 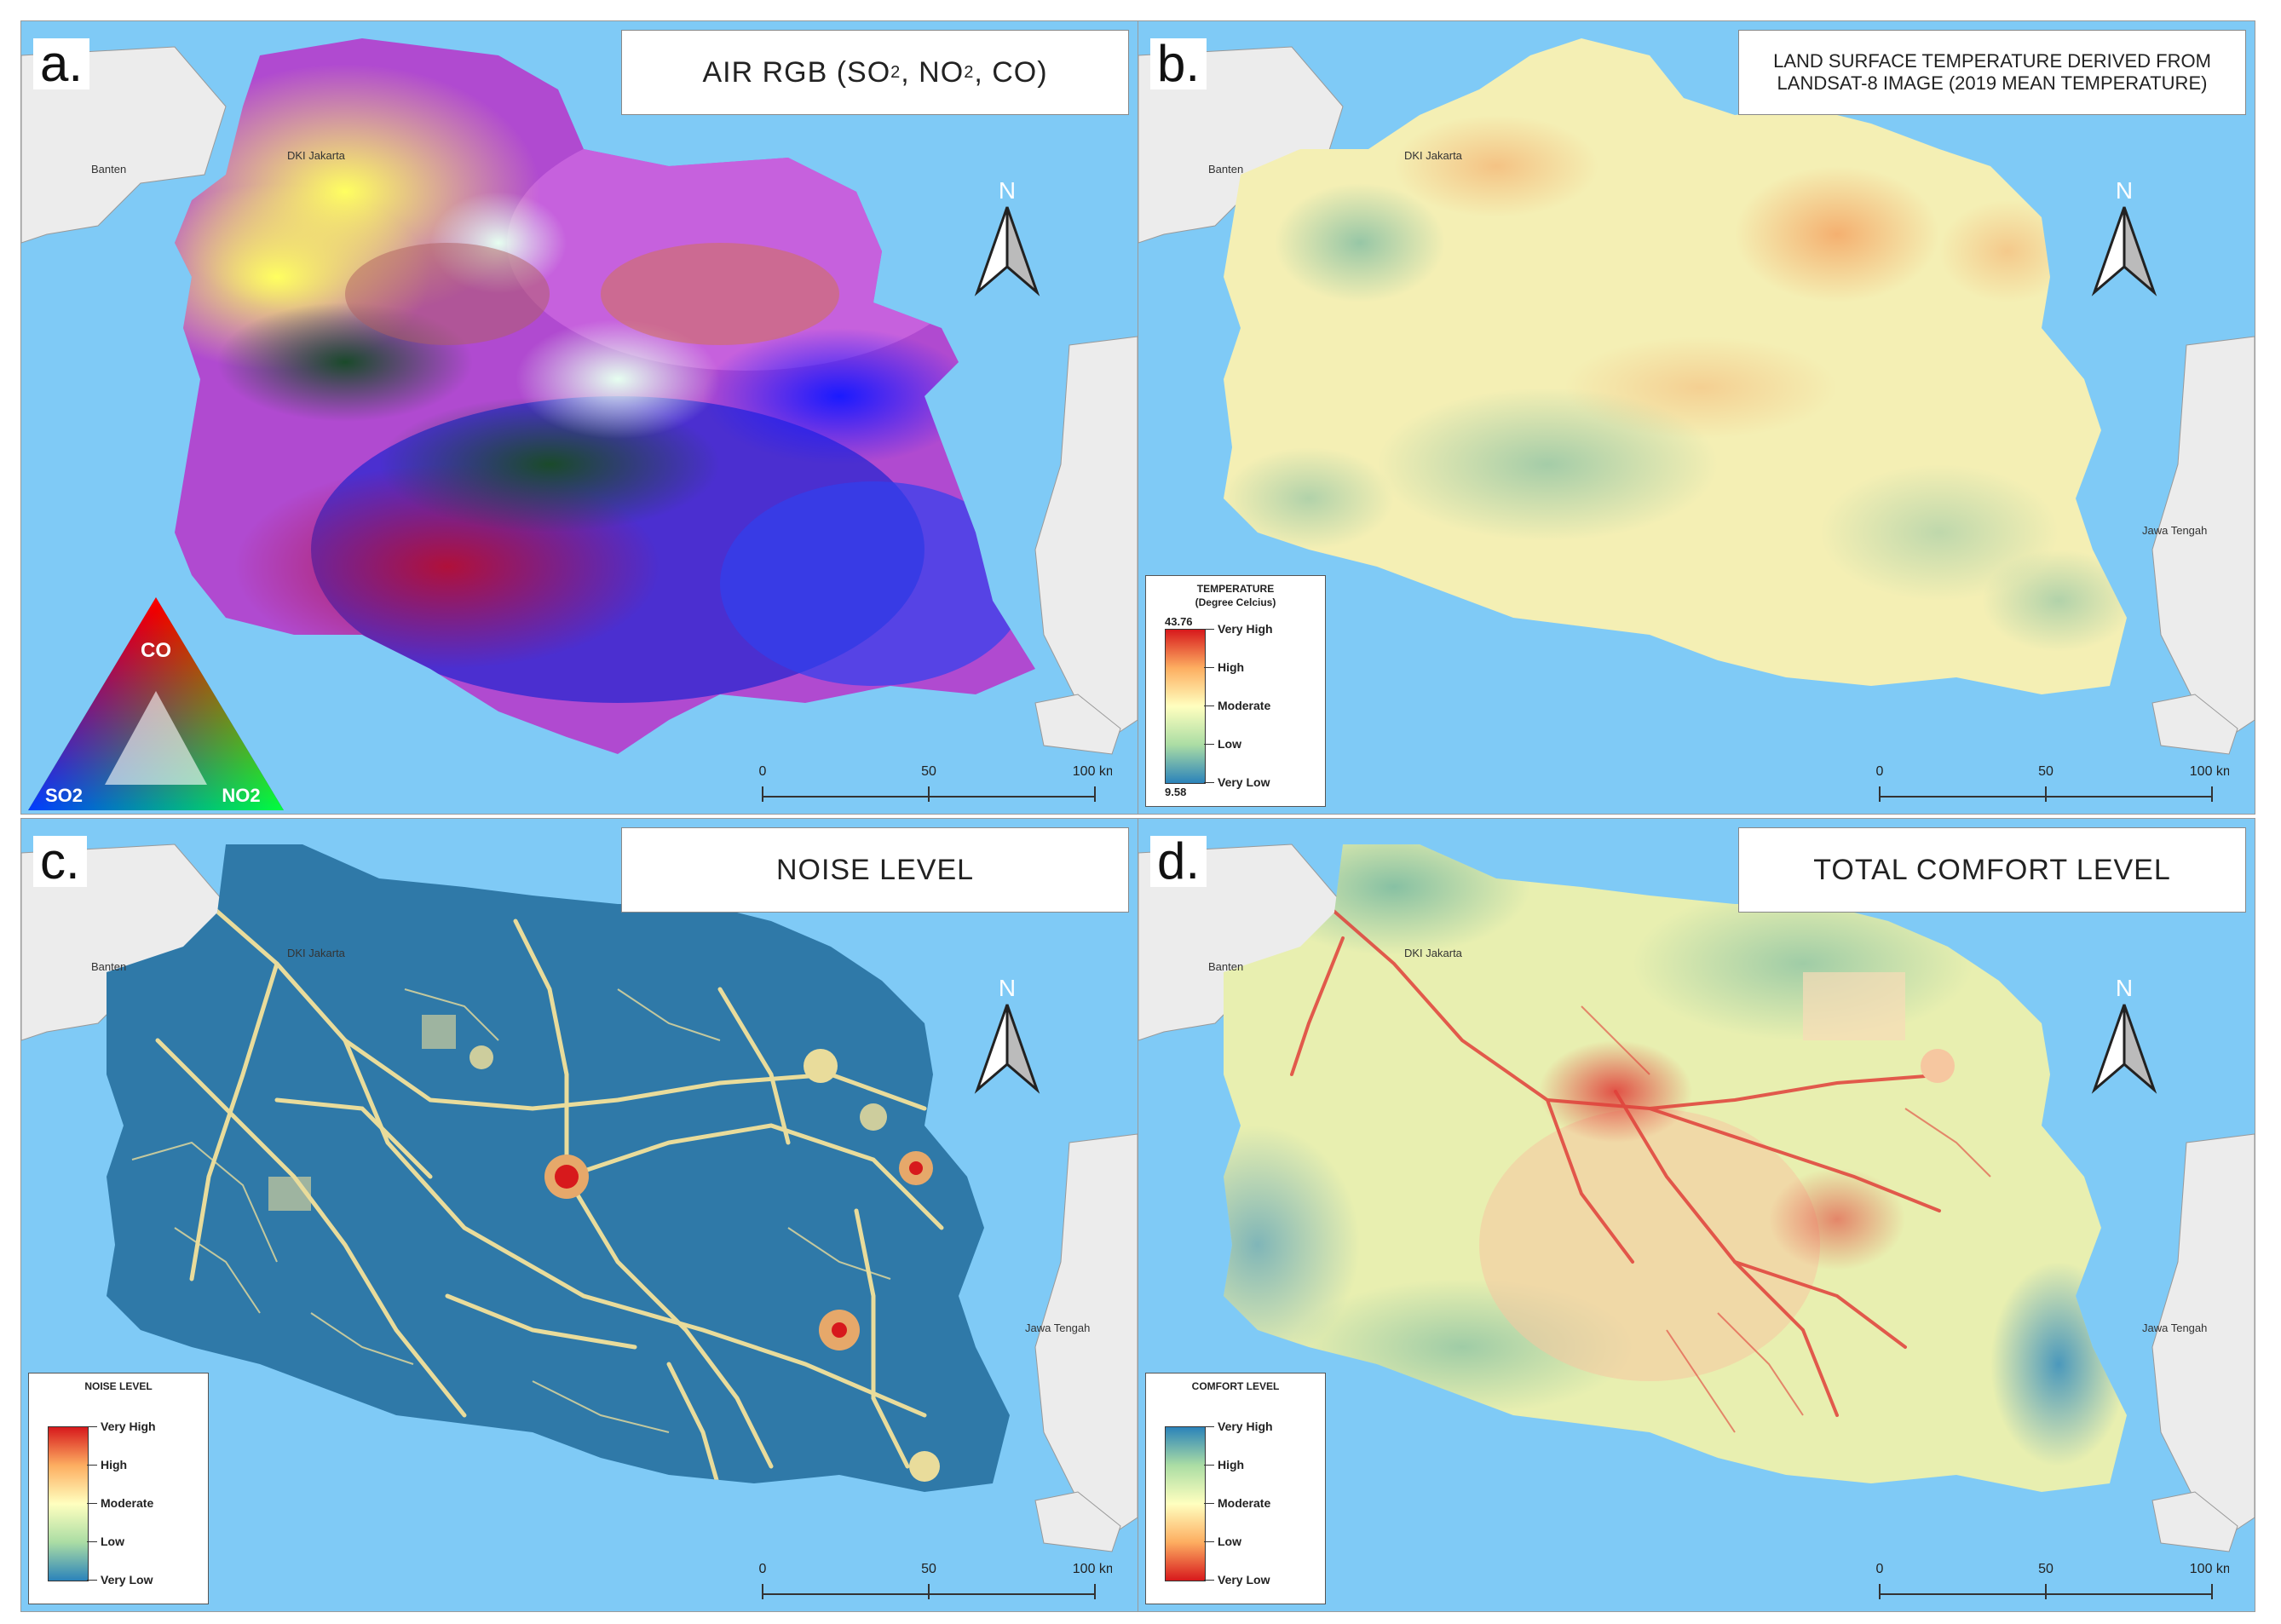 I want to click on triangle-label-co: CO, so click(x=156, y=650).